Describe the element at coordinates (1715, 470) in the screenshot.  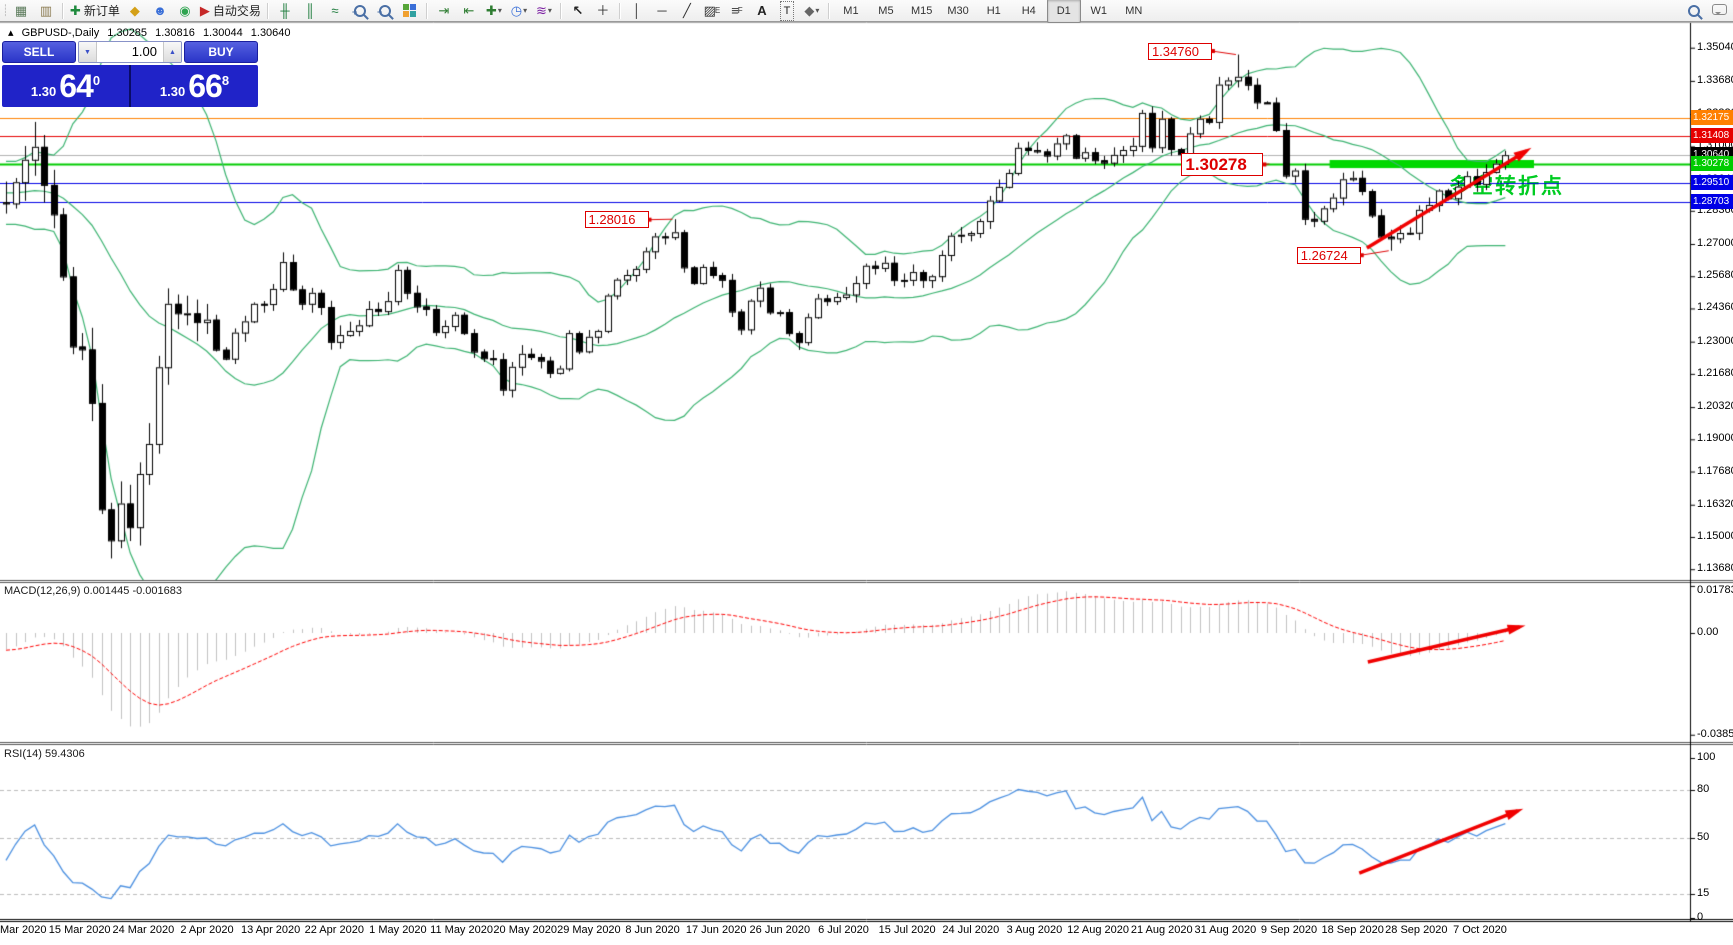
I see `price-axis-tick: 1.17680` at that location.